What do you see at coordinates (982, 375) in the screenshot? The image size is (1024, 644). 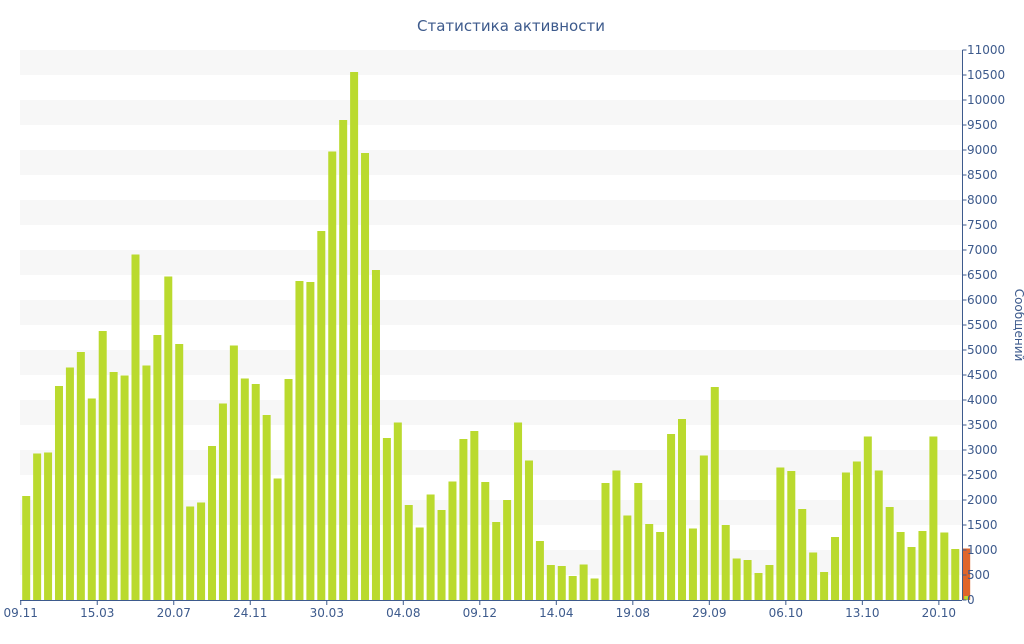 I see `y-tick-label: 4500` at bounding box center [982, 375].